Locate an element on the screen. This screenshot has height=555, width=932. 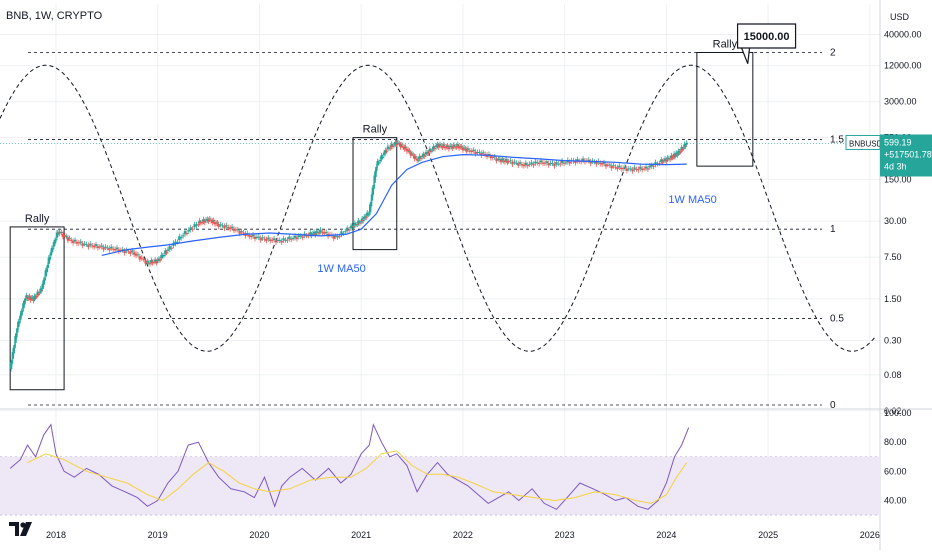
rally-label: Rally is located at coordinates (725, 44).